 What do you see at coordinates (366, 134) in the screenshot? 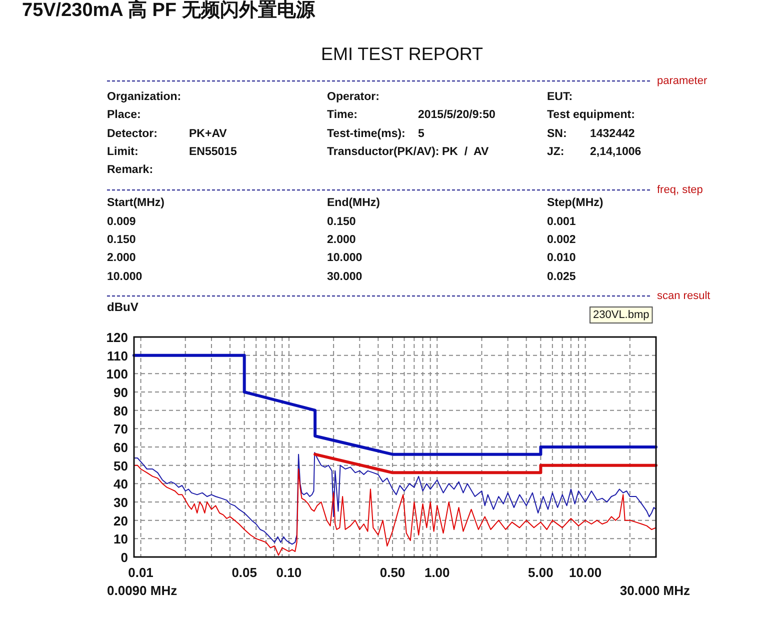
I see `text: Test-time(ms):` at bounding box center [366, 134].